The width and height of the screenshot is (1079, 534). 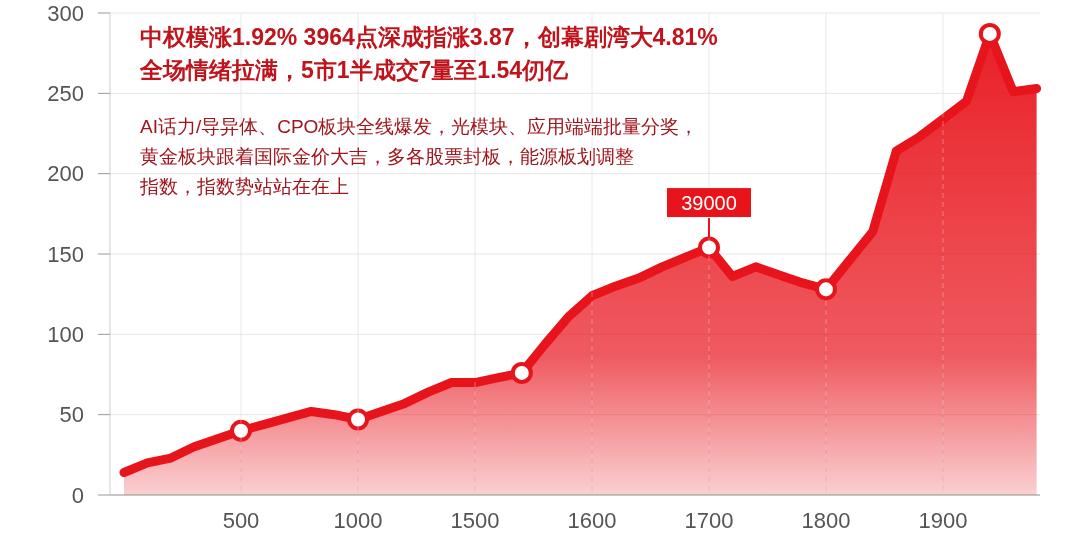 I want to click on x-tick-label: 1800, so click(x=826, y=520).